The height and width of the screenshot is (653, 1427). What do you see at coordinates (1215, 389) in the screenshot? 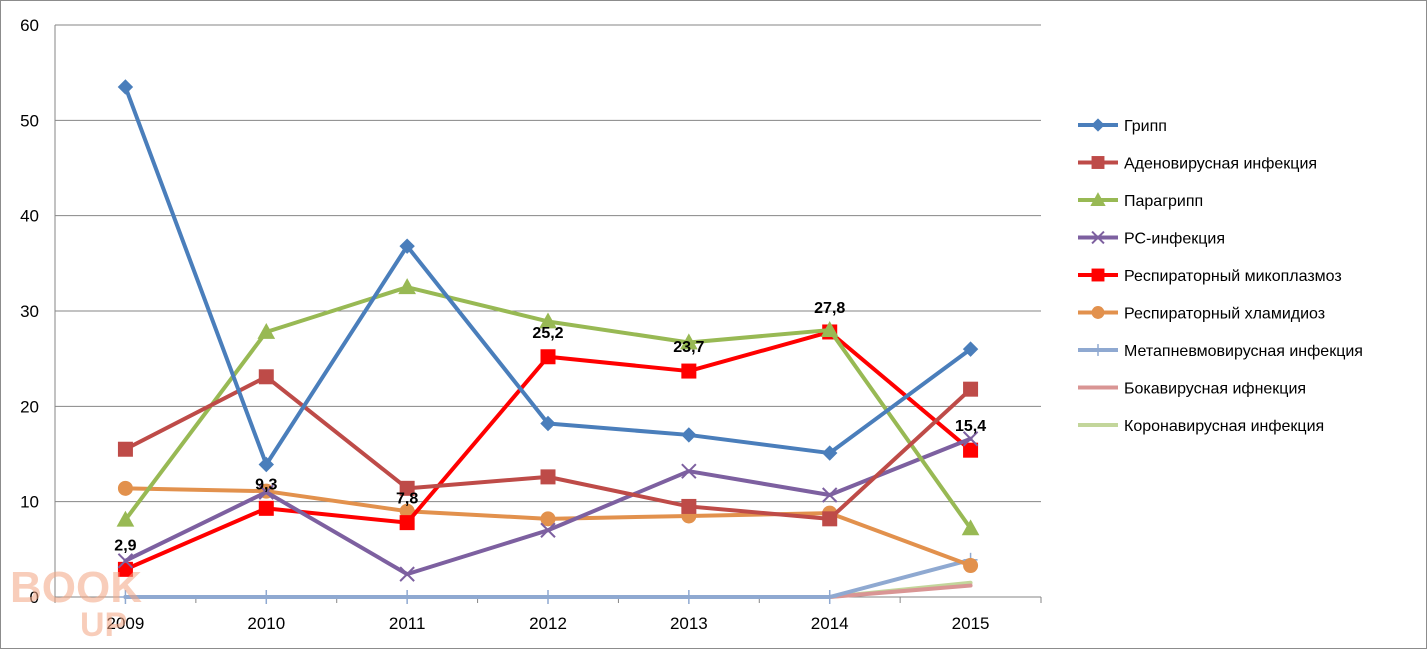
I see `legend-label: Бокавирусная ифнекция` at bounding box center [1215, 389].